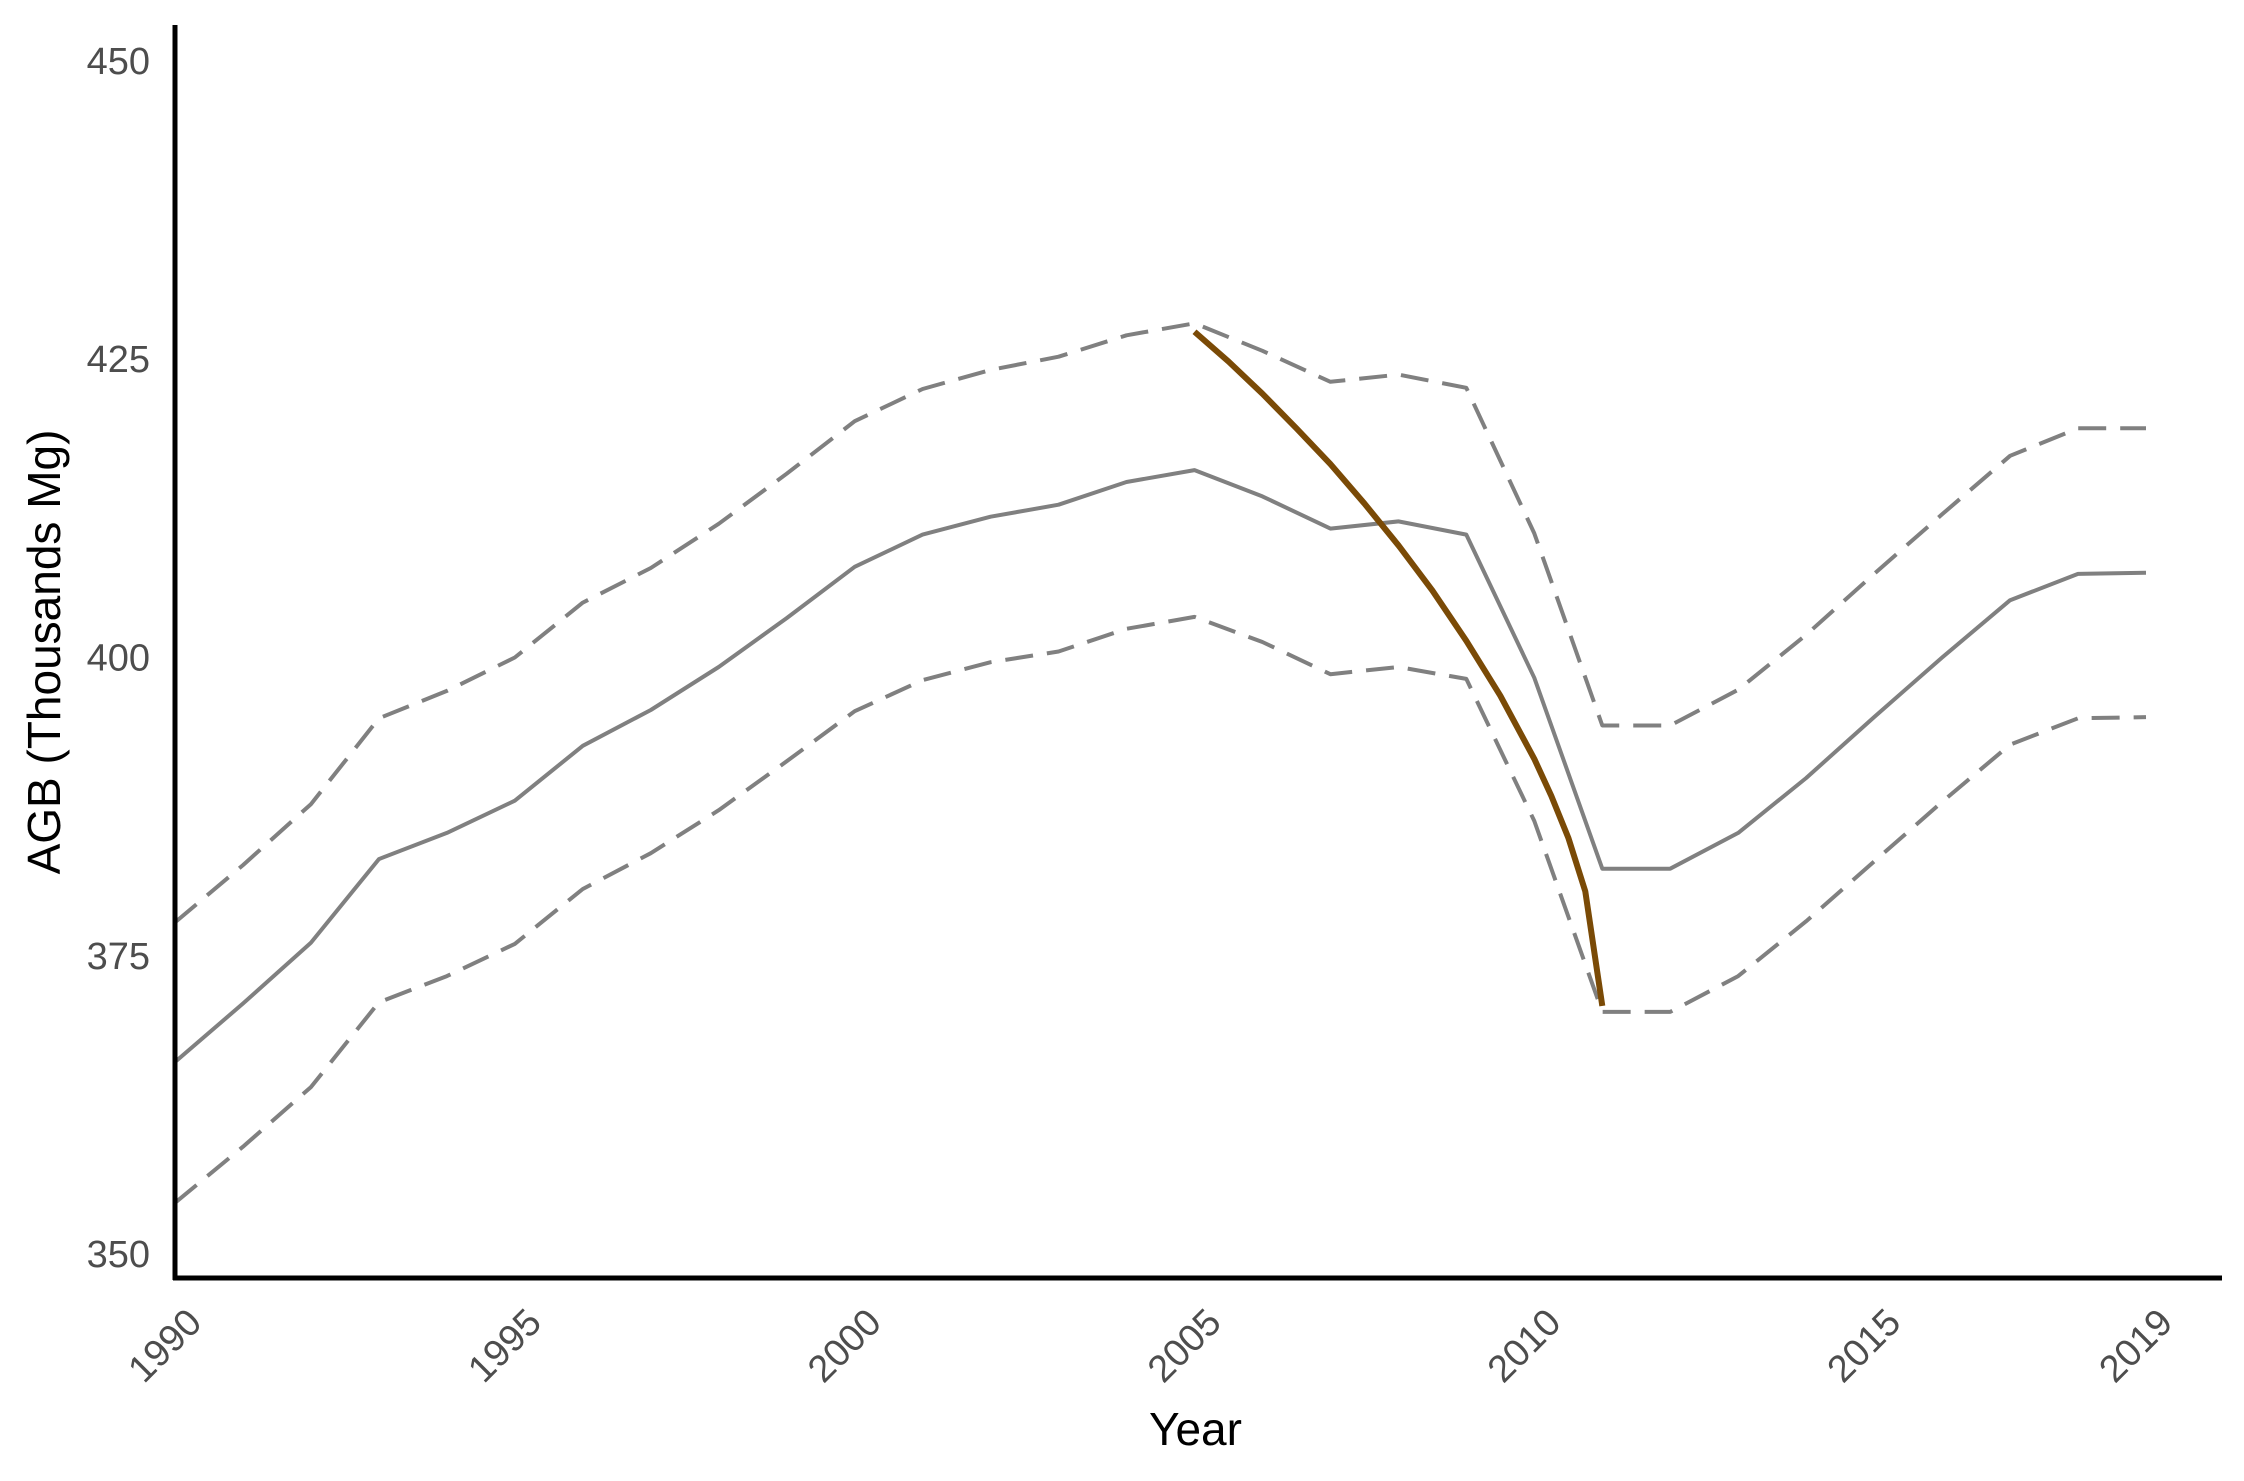  Describe the element at coordinates (504, 1345) in the screenshot. I see `x-tick-label: 1995` at that location.